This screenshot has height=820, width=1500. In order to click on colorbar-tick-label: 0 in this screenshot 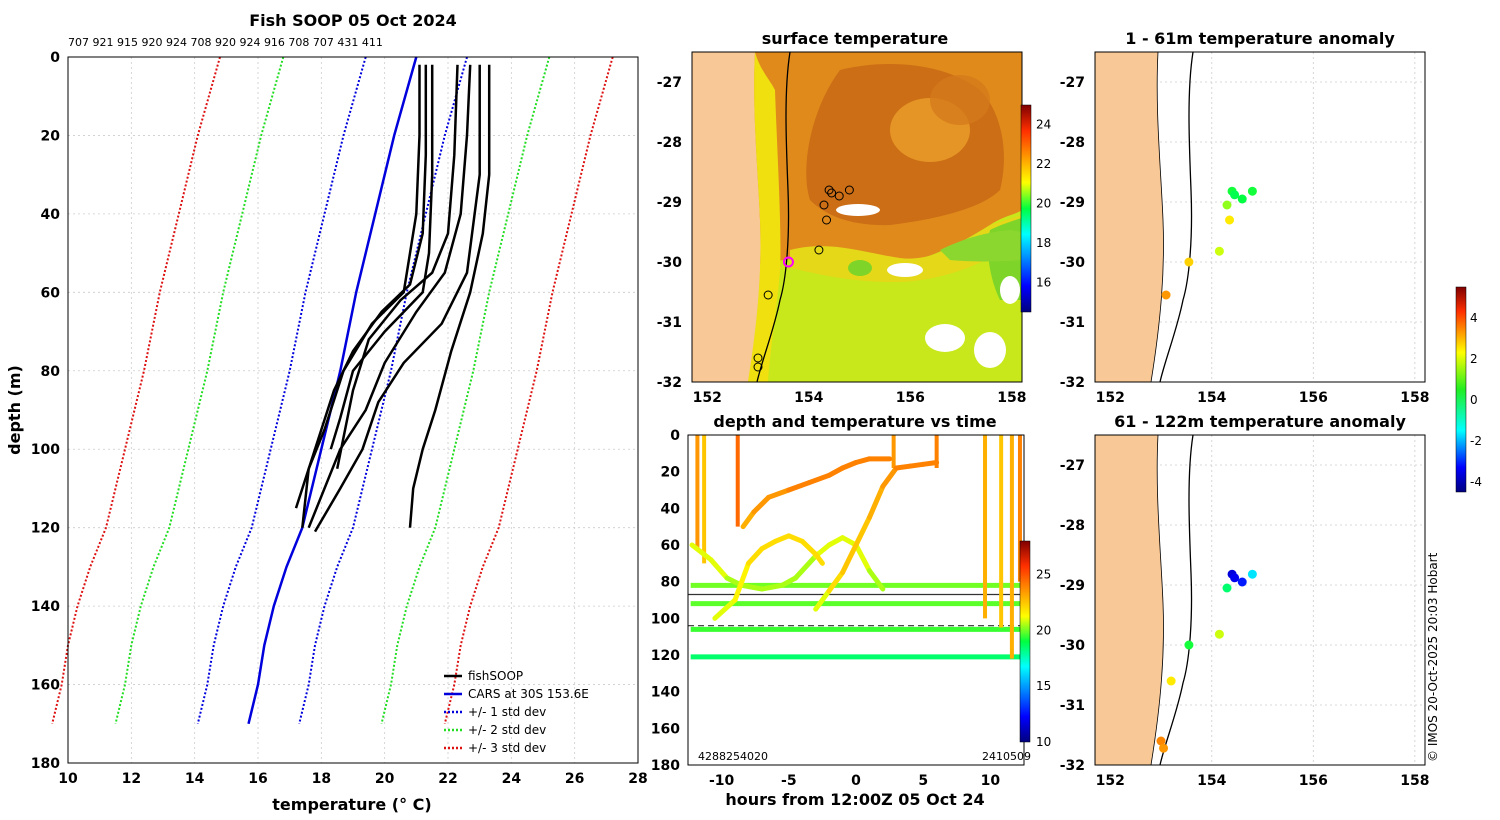, I will do `click(1474, 400)`.